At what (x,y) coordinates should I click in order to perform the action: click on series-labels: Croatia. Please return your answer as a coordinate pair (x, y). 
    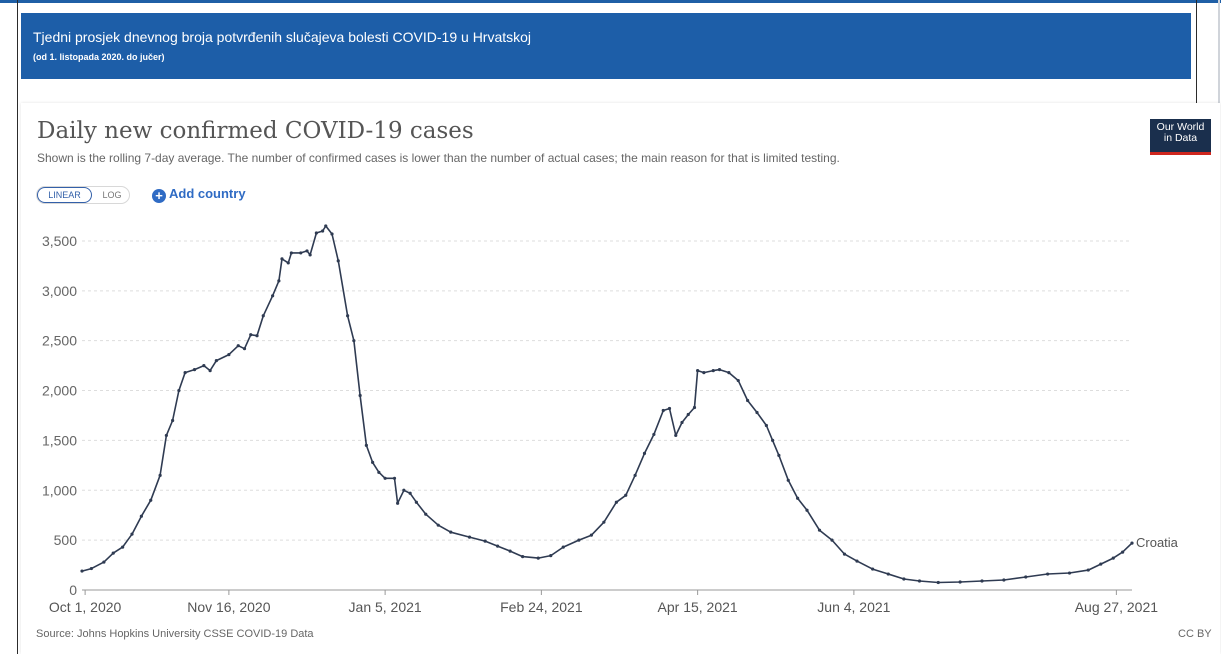
    Looking at the image, I should click on (1157, 542).